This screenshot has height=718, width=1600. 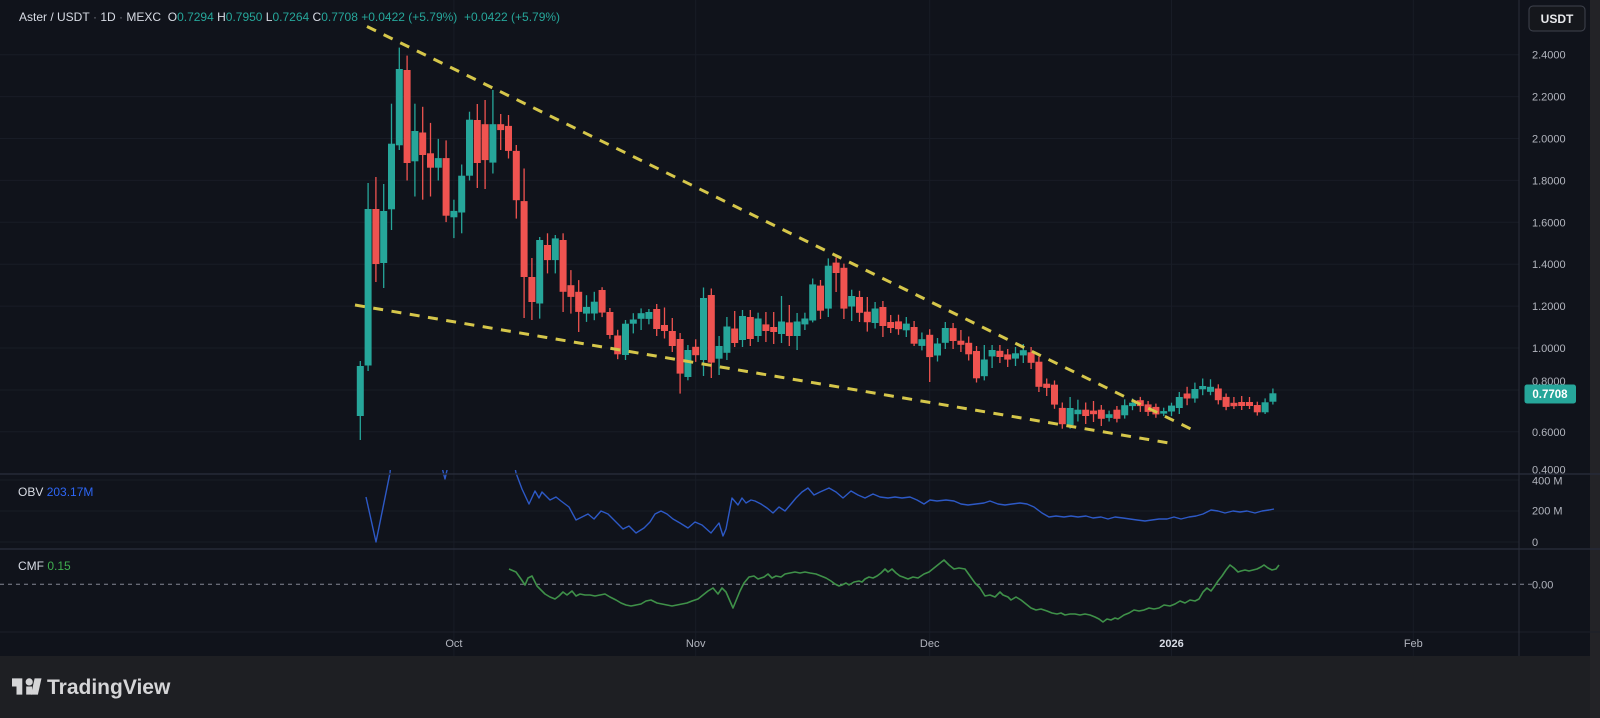 What do you see at coordinates (1549, 471) in the screenshot?
I see `svg-text: 0.4000` at bounding box center [1549, 471].